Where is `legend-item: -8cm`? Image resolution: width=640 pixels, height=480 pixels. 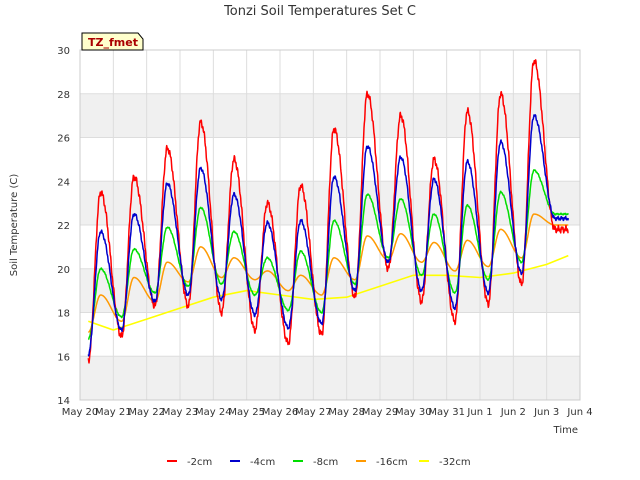 legend-item: -8cm is located at coordinates (315, 462).